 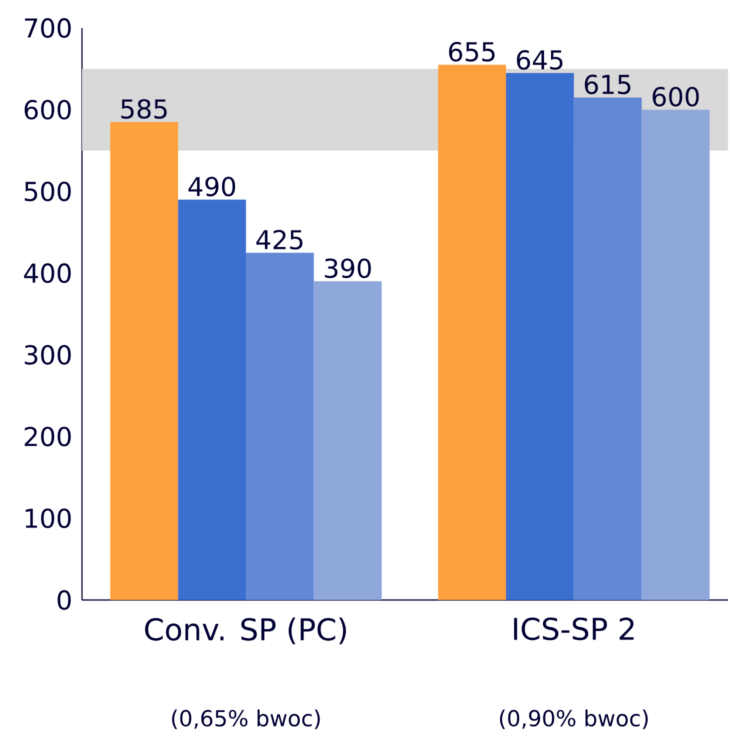 I want to click on y-tick-label: 700, so click(x=47, y=28).